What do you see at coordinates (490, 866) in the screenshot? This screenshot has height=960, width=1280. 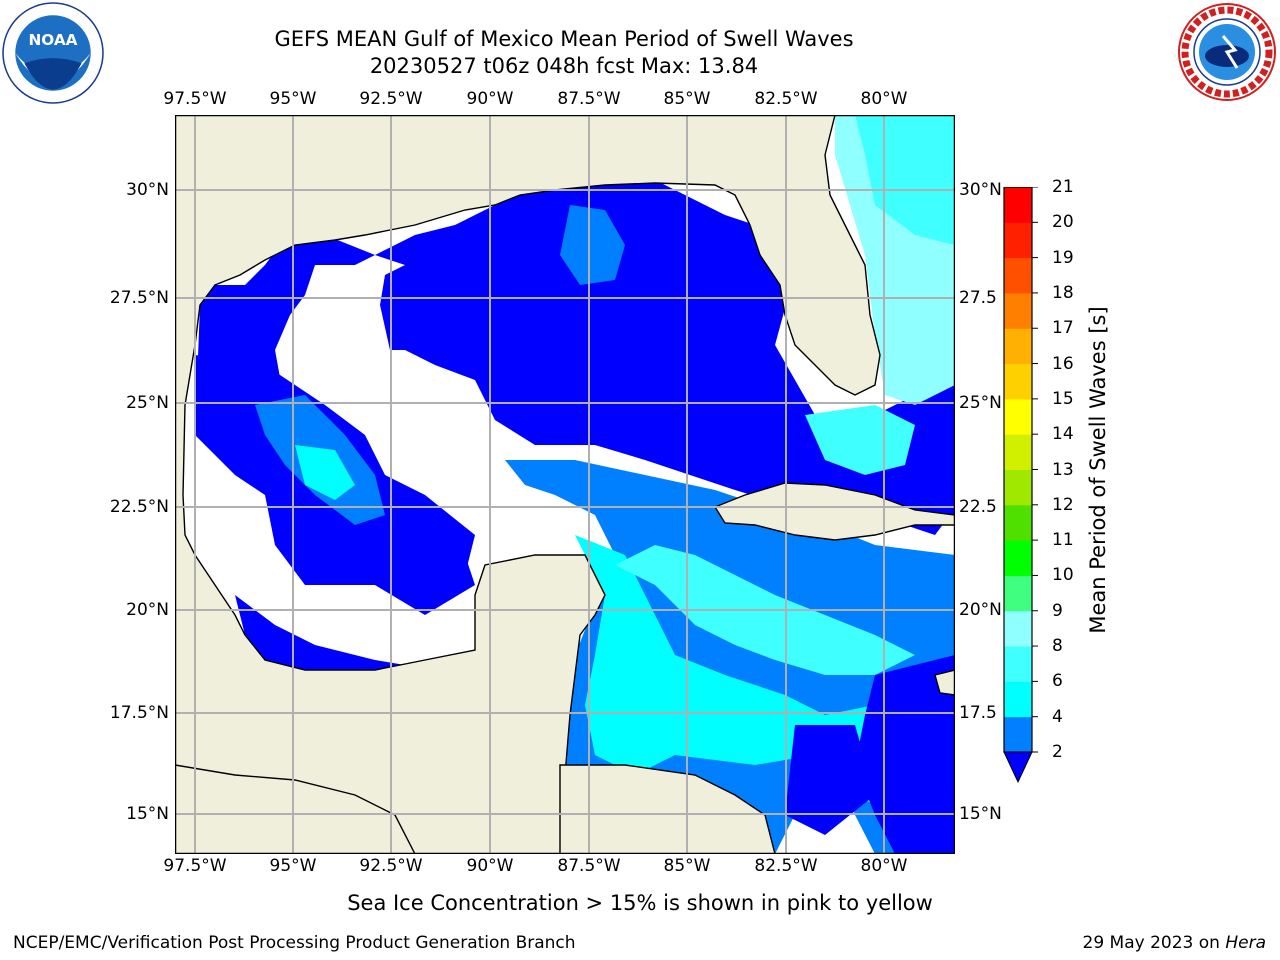 I see `lon-tick-bottom: 90°W` at bounding box center [490, 866].